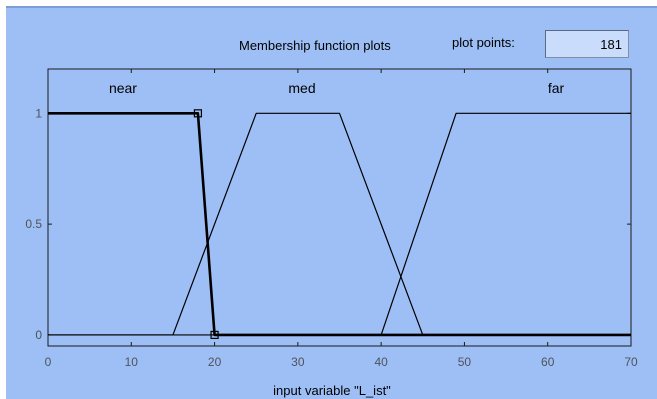 The image size is (657, 399). I want to click on x-tick-label: 20, so click(215, 362).